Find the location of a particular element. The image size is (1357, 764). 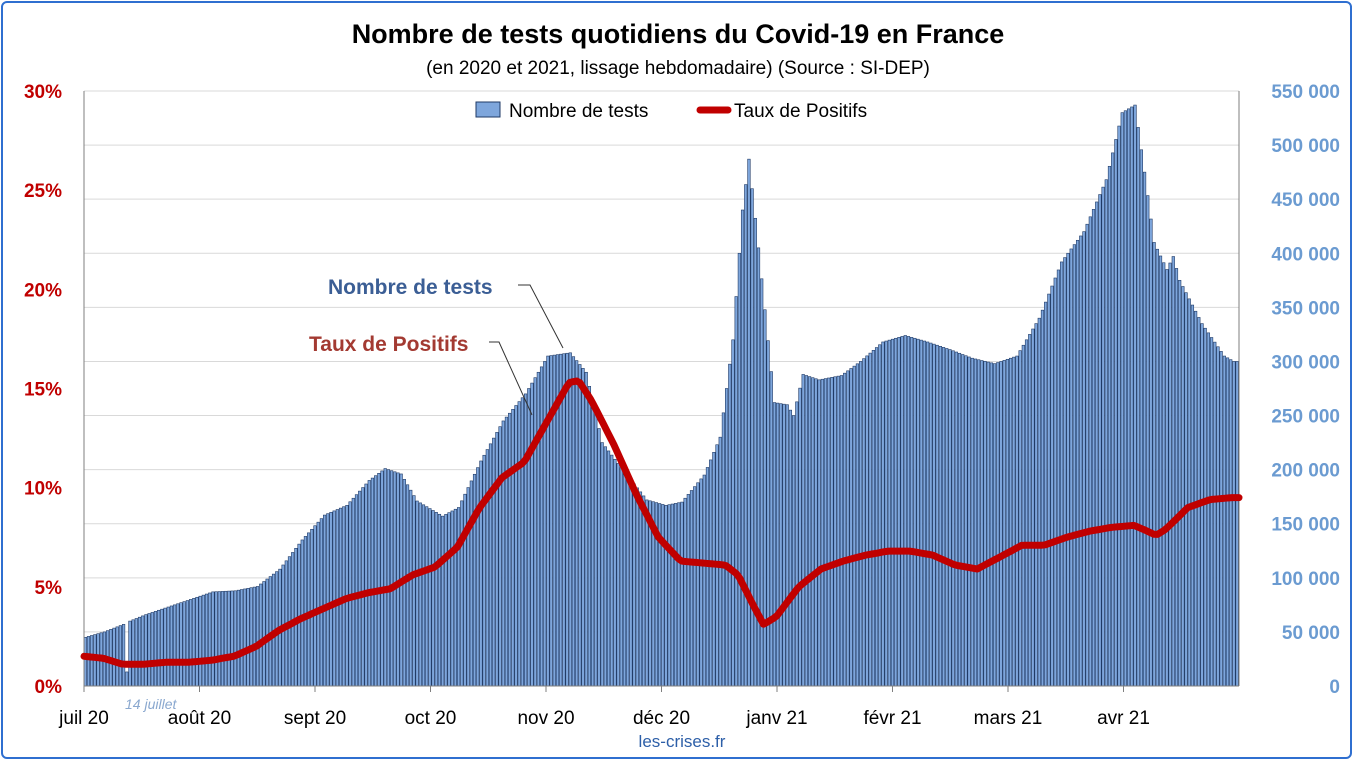

y-left-tick-label: 25% is located at coordinates (43, 191).